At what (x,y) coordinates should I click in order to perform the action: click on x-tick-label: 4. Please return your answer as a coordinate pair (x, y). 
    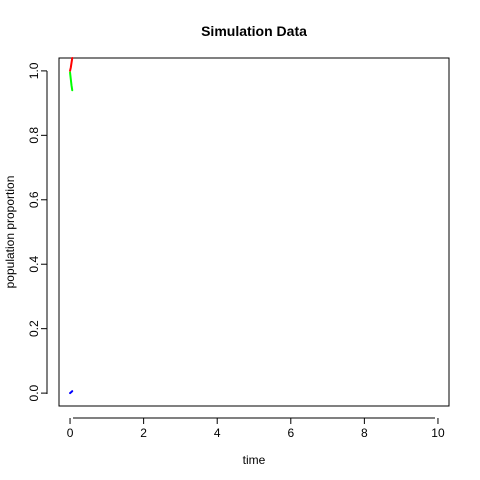
    Looking at the image, I should click on (217, 433).